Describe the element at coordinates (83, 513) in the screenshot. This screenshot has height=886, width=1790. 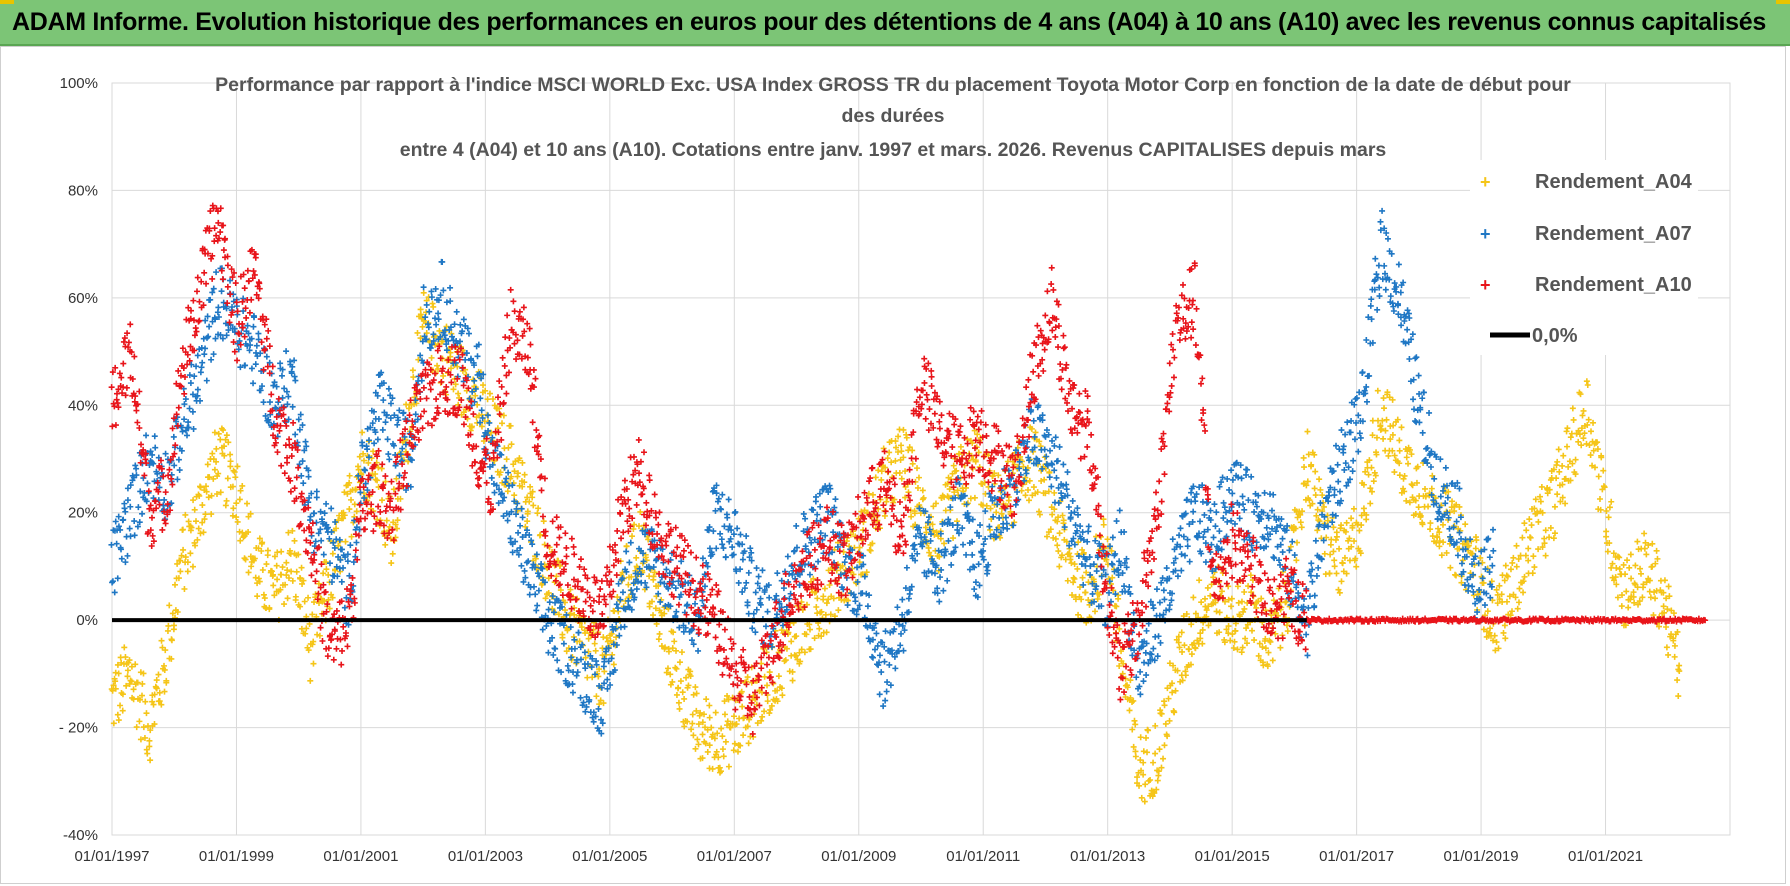
I see `y-tick-label: 20%` at that location.